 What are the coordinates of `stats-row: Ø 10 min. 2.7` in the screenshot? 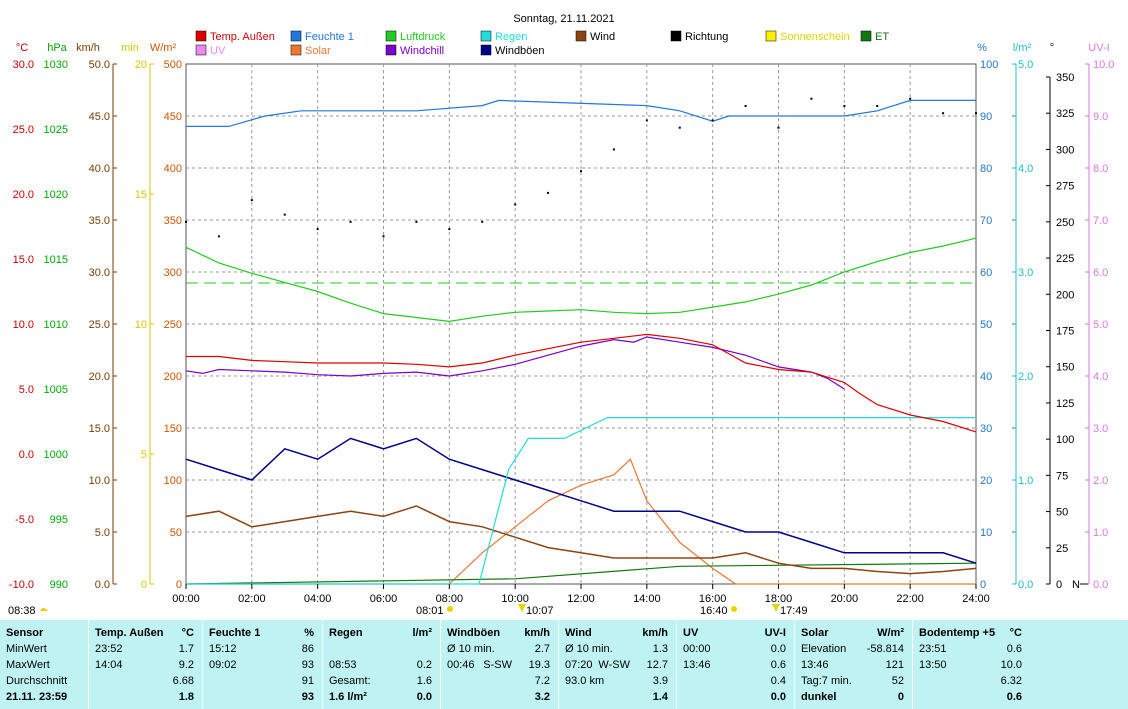 It's located at (499, 649).